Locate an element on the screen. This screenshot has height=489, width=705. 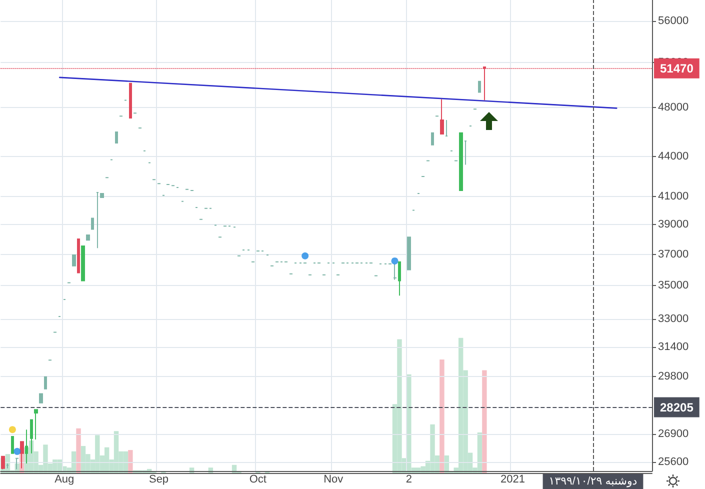
x-tick-label: Sep is located at coordinates (158, 480).